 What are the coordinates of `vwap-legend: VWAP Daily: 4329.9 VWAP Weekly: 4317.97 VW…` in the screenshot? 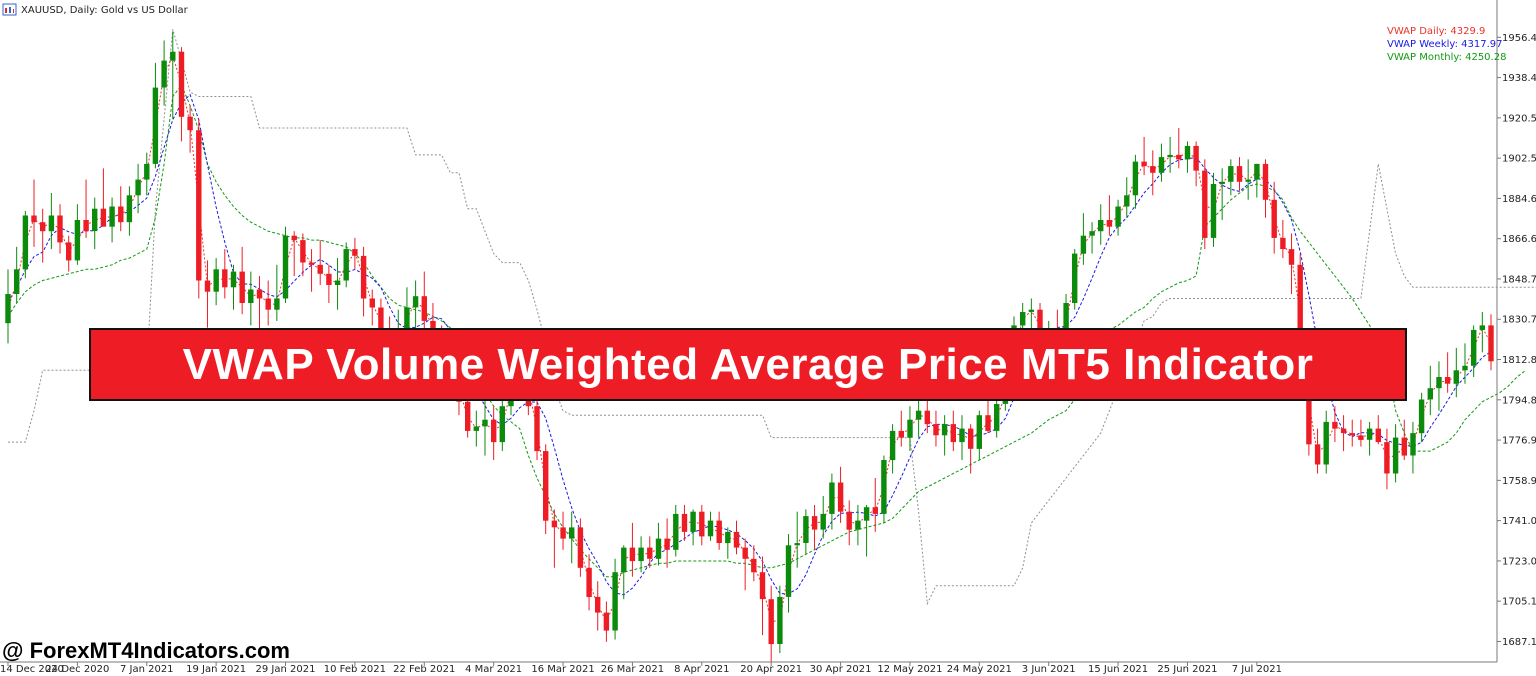 It's located at (1446, 44).